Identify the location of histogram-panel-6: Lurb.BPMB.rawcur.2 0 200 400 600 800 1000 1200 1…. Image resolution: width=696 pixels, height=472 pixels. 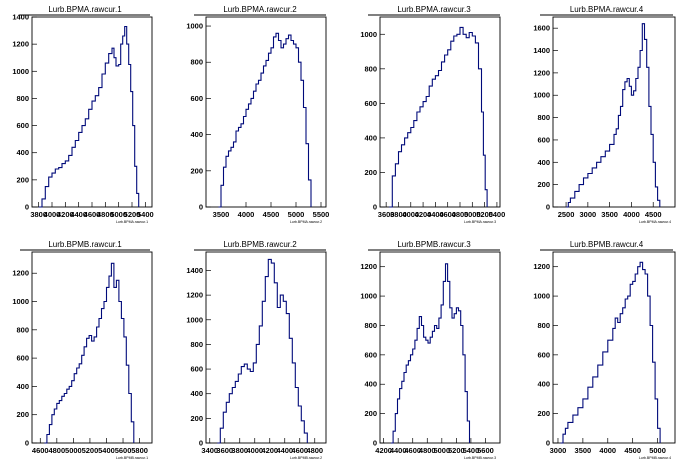
(256, 350).